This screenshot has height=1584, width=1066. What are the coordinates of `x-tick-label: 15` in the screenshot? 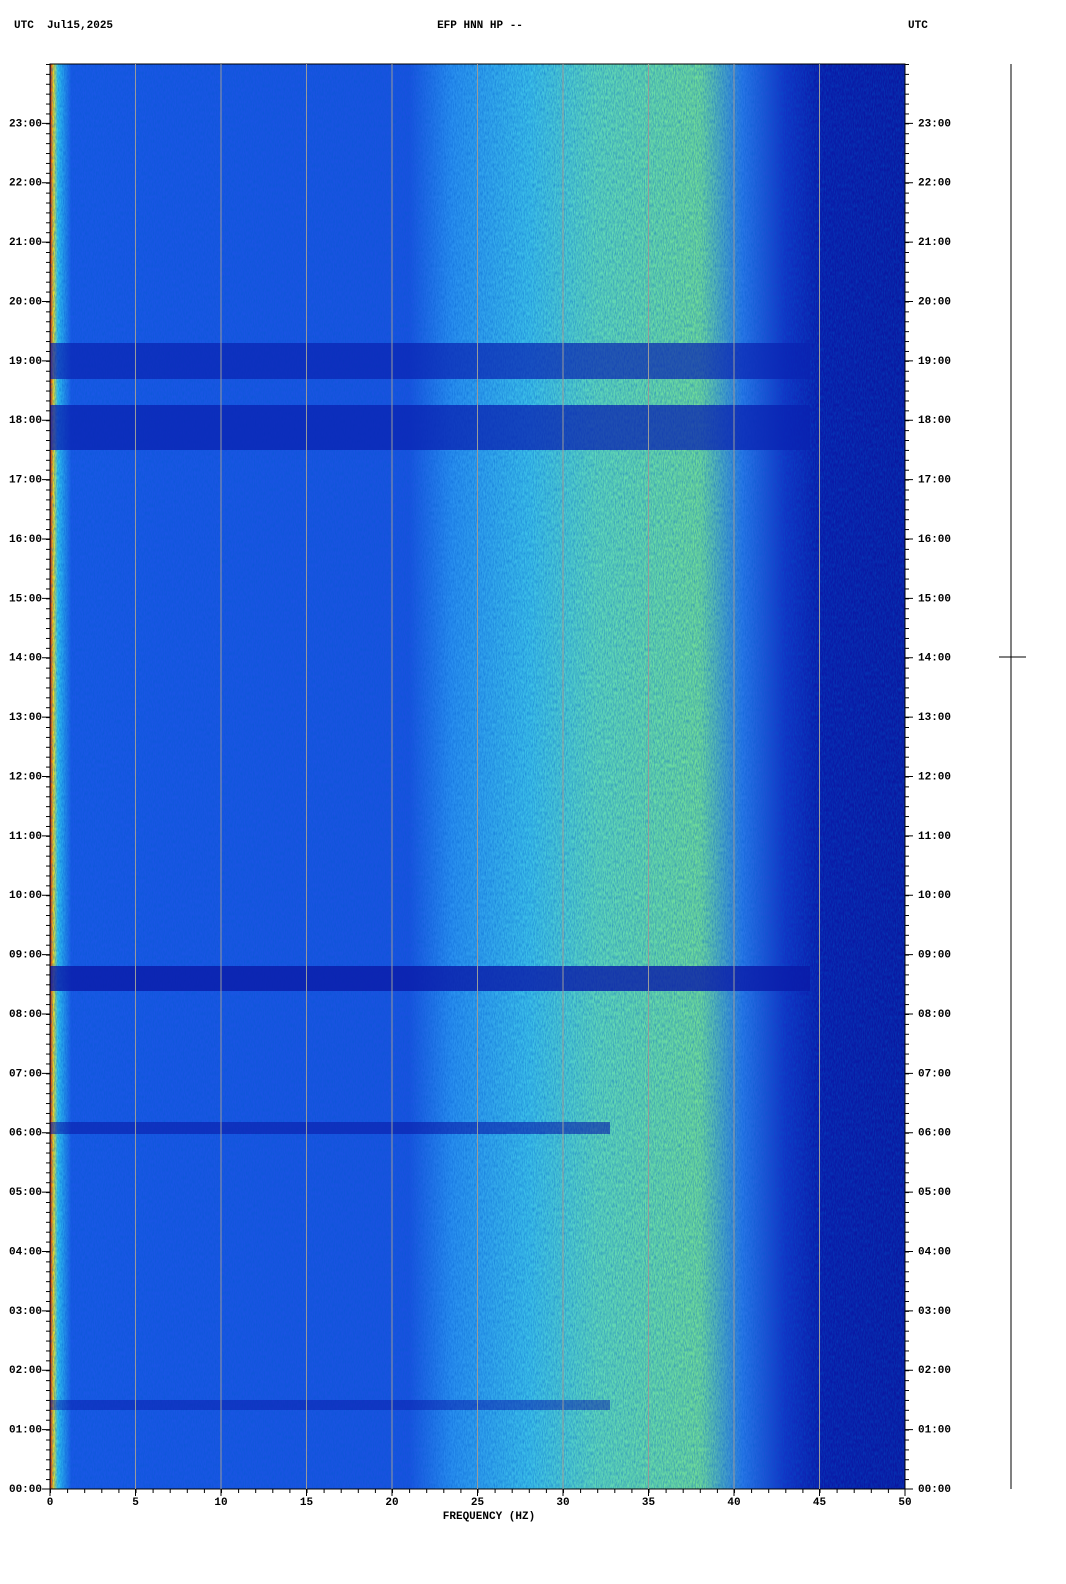 It's located at (307, 1503).